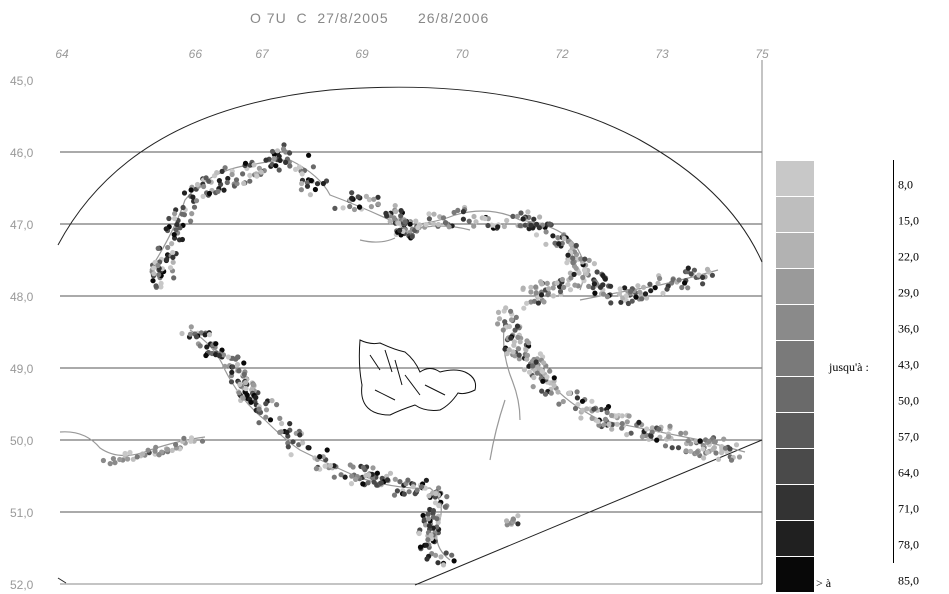 Image resolution: width=949 pixels, height=594 pixels. Describe the element at coordinates (22, 225) in the screenshot. I see `latitude-tick-label: 47,0` at that location.